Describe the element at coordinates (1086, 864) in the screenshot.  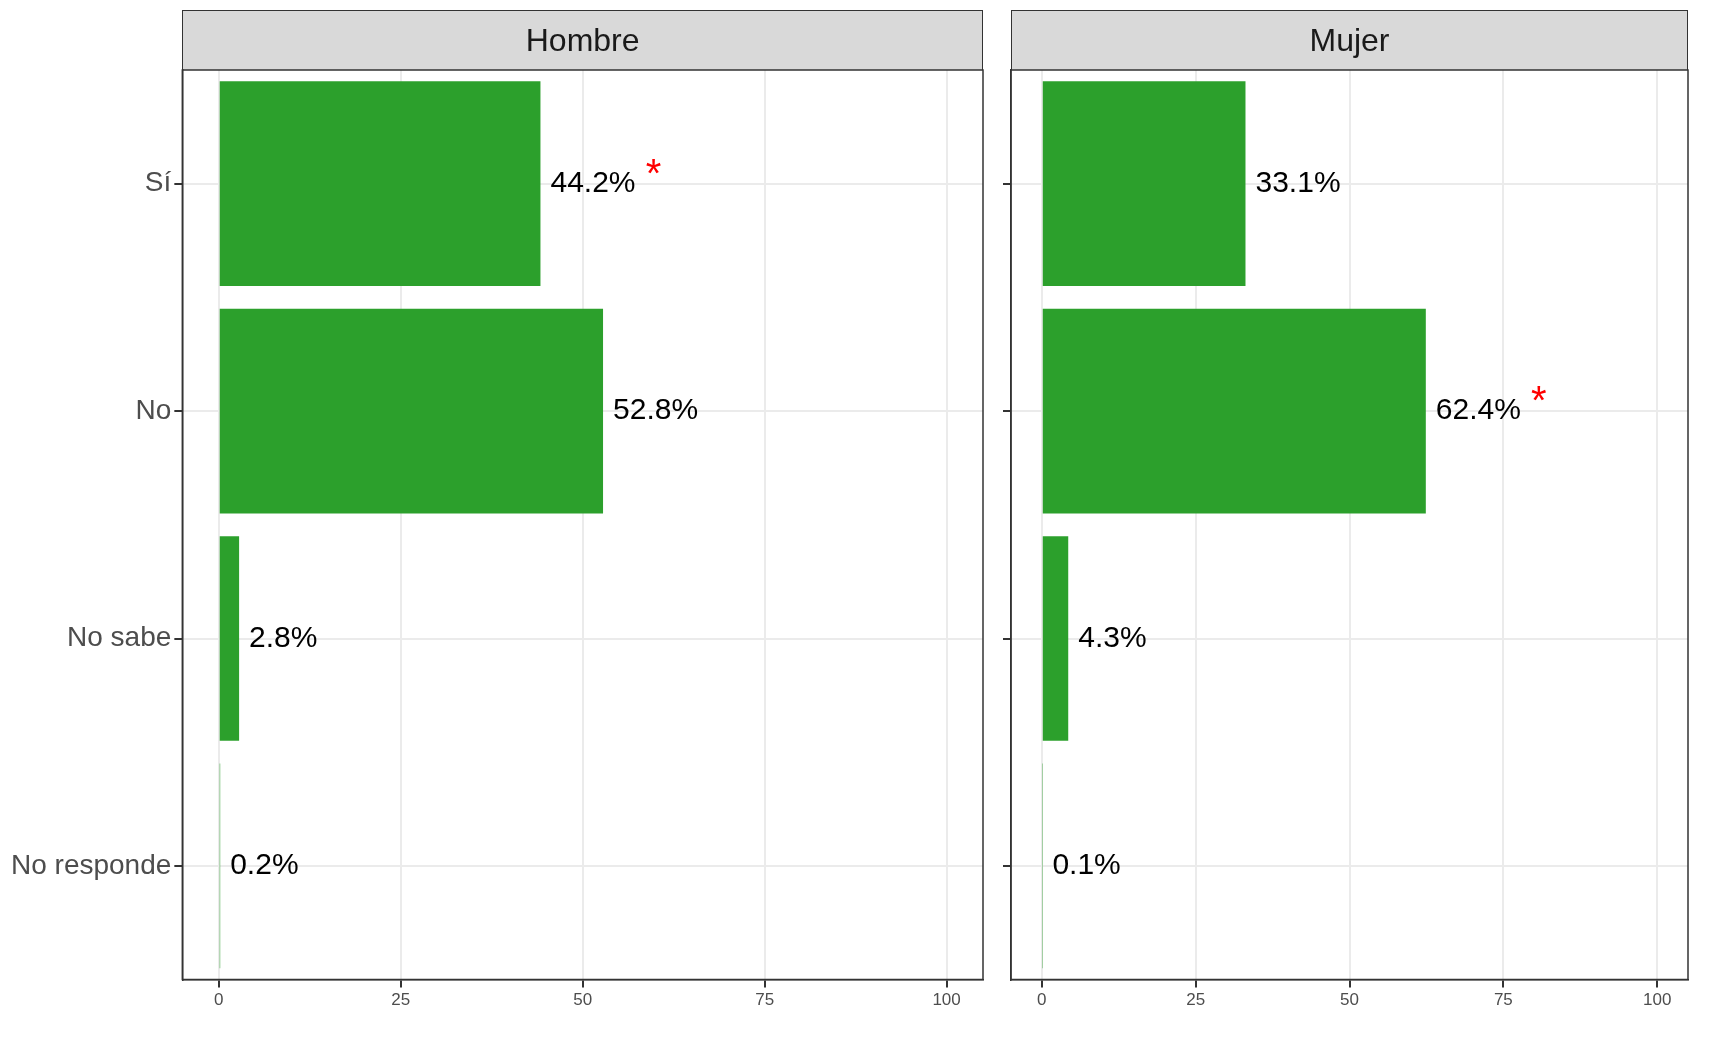
I see `data-label: 0.1%` at that location.